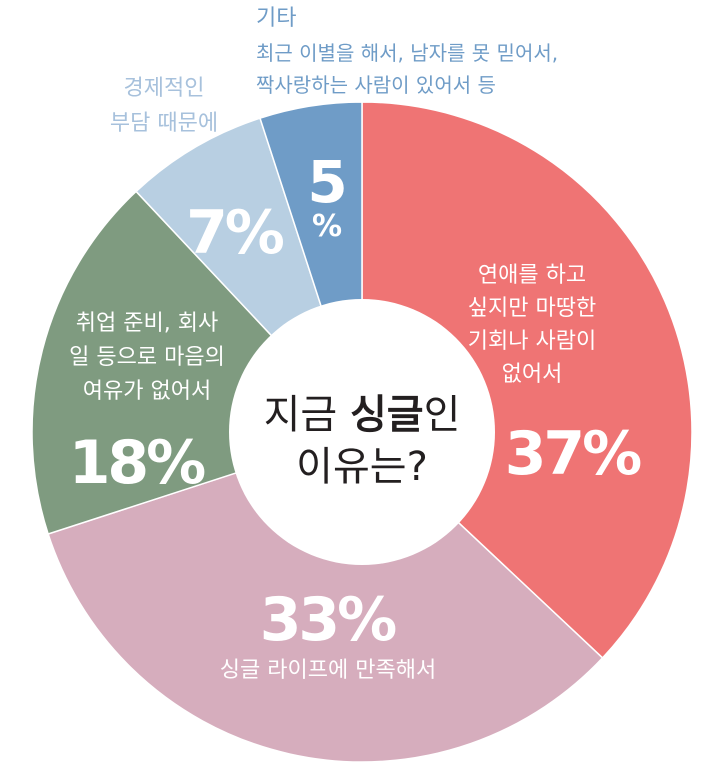 The width and height of the screenshot is (715, 770). Describe the element at coordinates (198, 172) in the screenshot. I see `slice-label-economic: 경제적인 부담 때문에 7%` at that location.